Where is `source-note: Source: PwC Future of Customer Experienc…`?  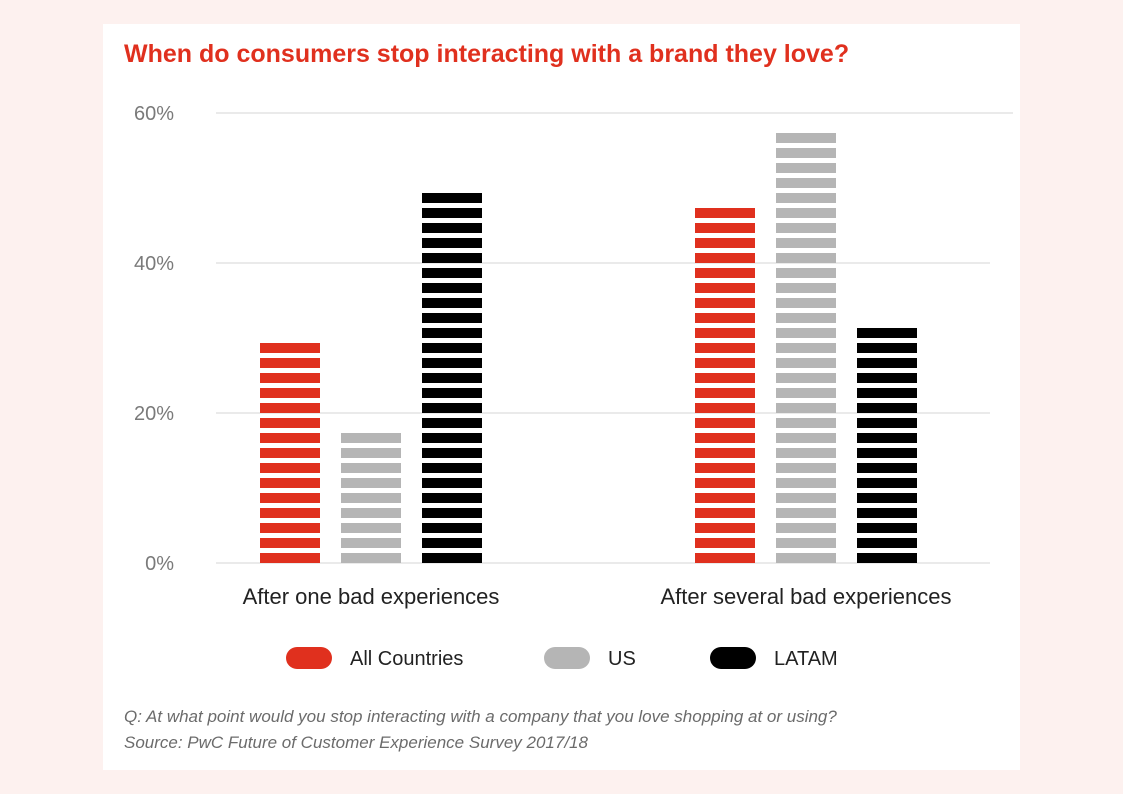 source-note: Source: PwC Future of Customer Experienc… is located at coordinates (356, 742).